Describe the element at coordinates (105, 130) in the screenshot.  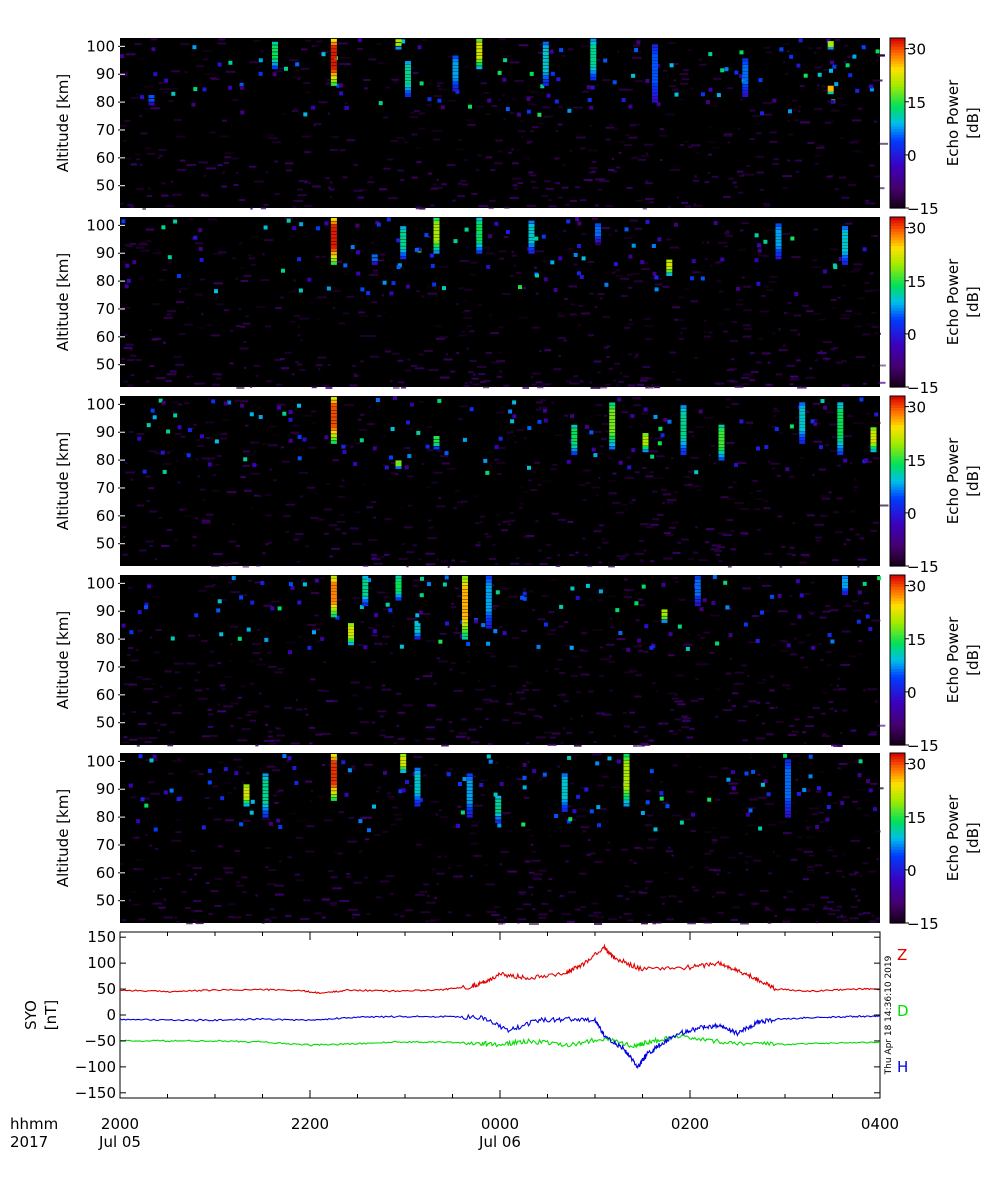
I see `y-tick-label: 70` at that location.